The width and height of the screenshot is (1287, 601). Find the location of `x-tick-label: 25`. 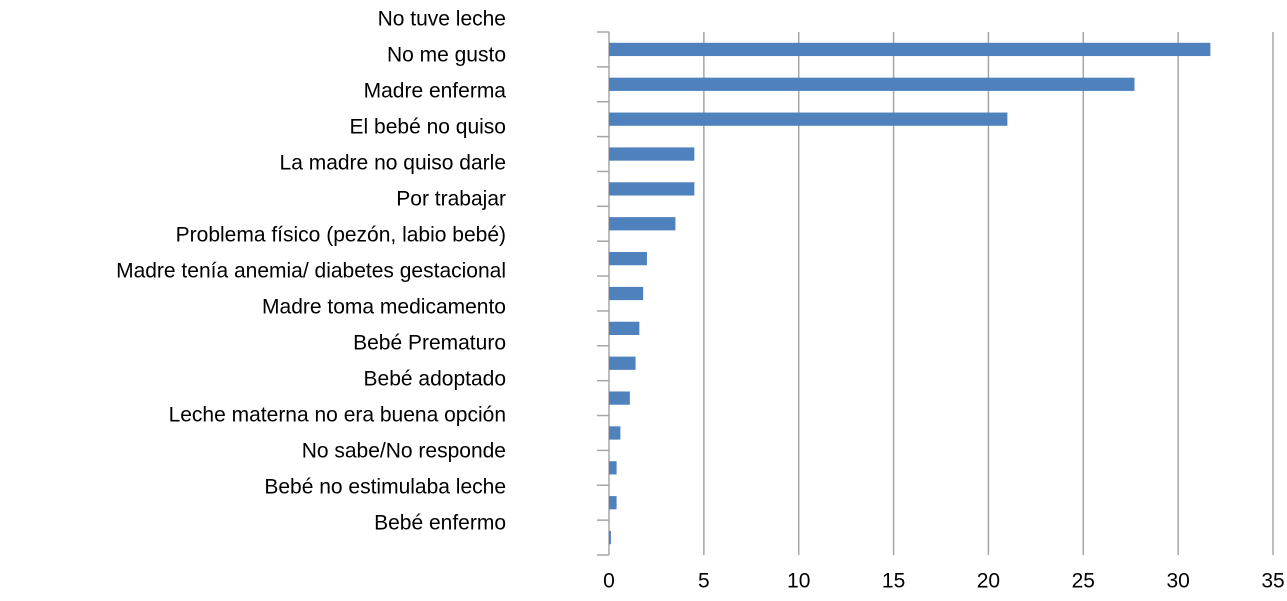

x-tick-label: 25 is located at coordinates (1083, 581).